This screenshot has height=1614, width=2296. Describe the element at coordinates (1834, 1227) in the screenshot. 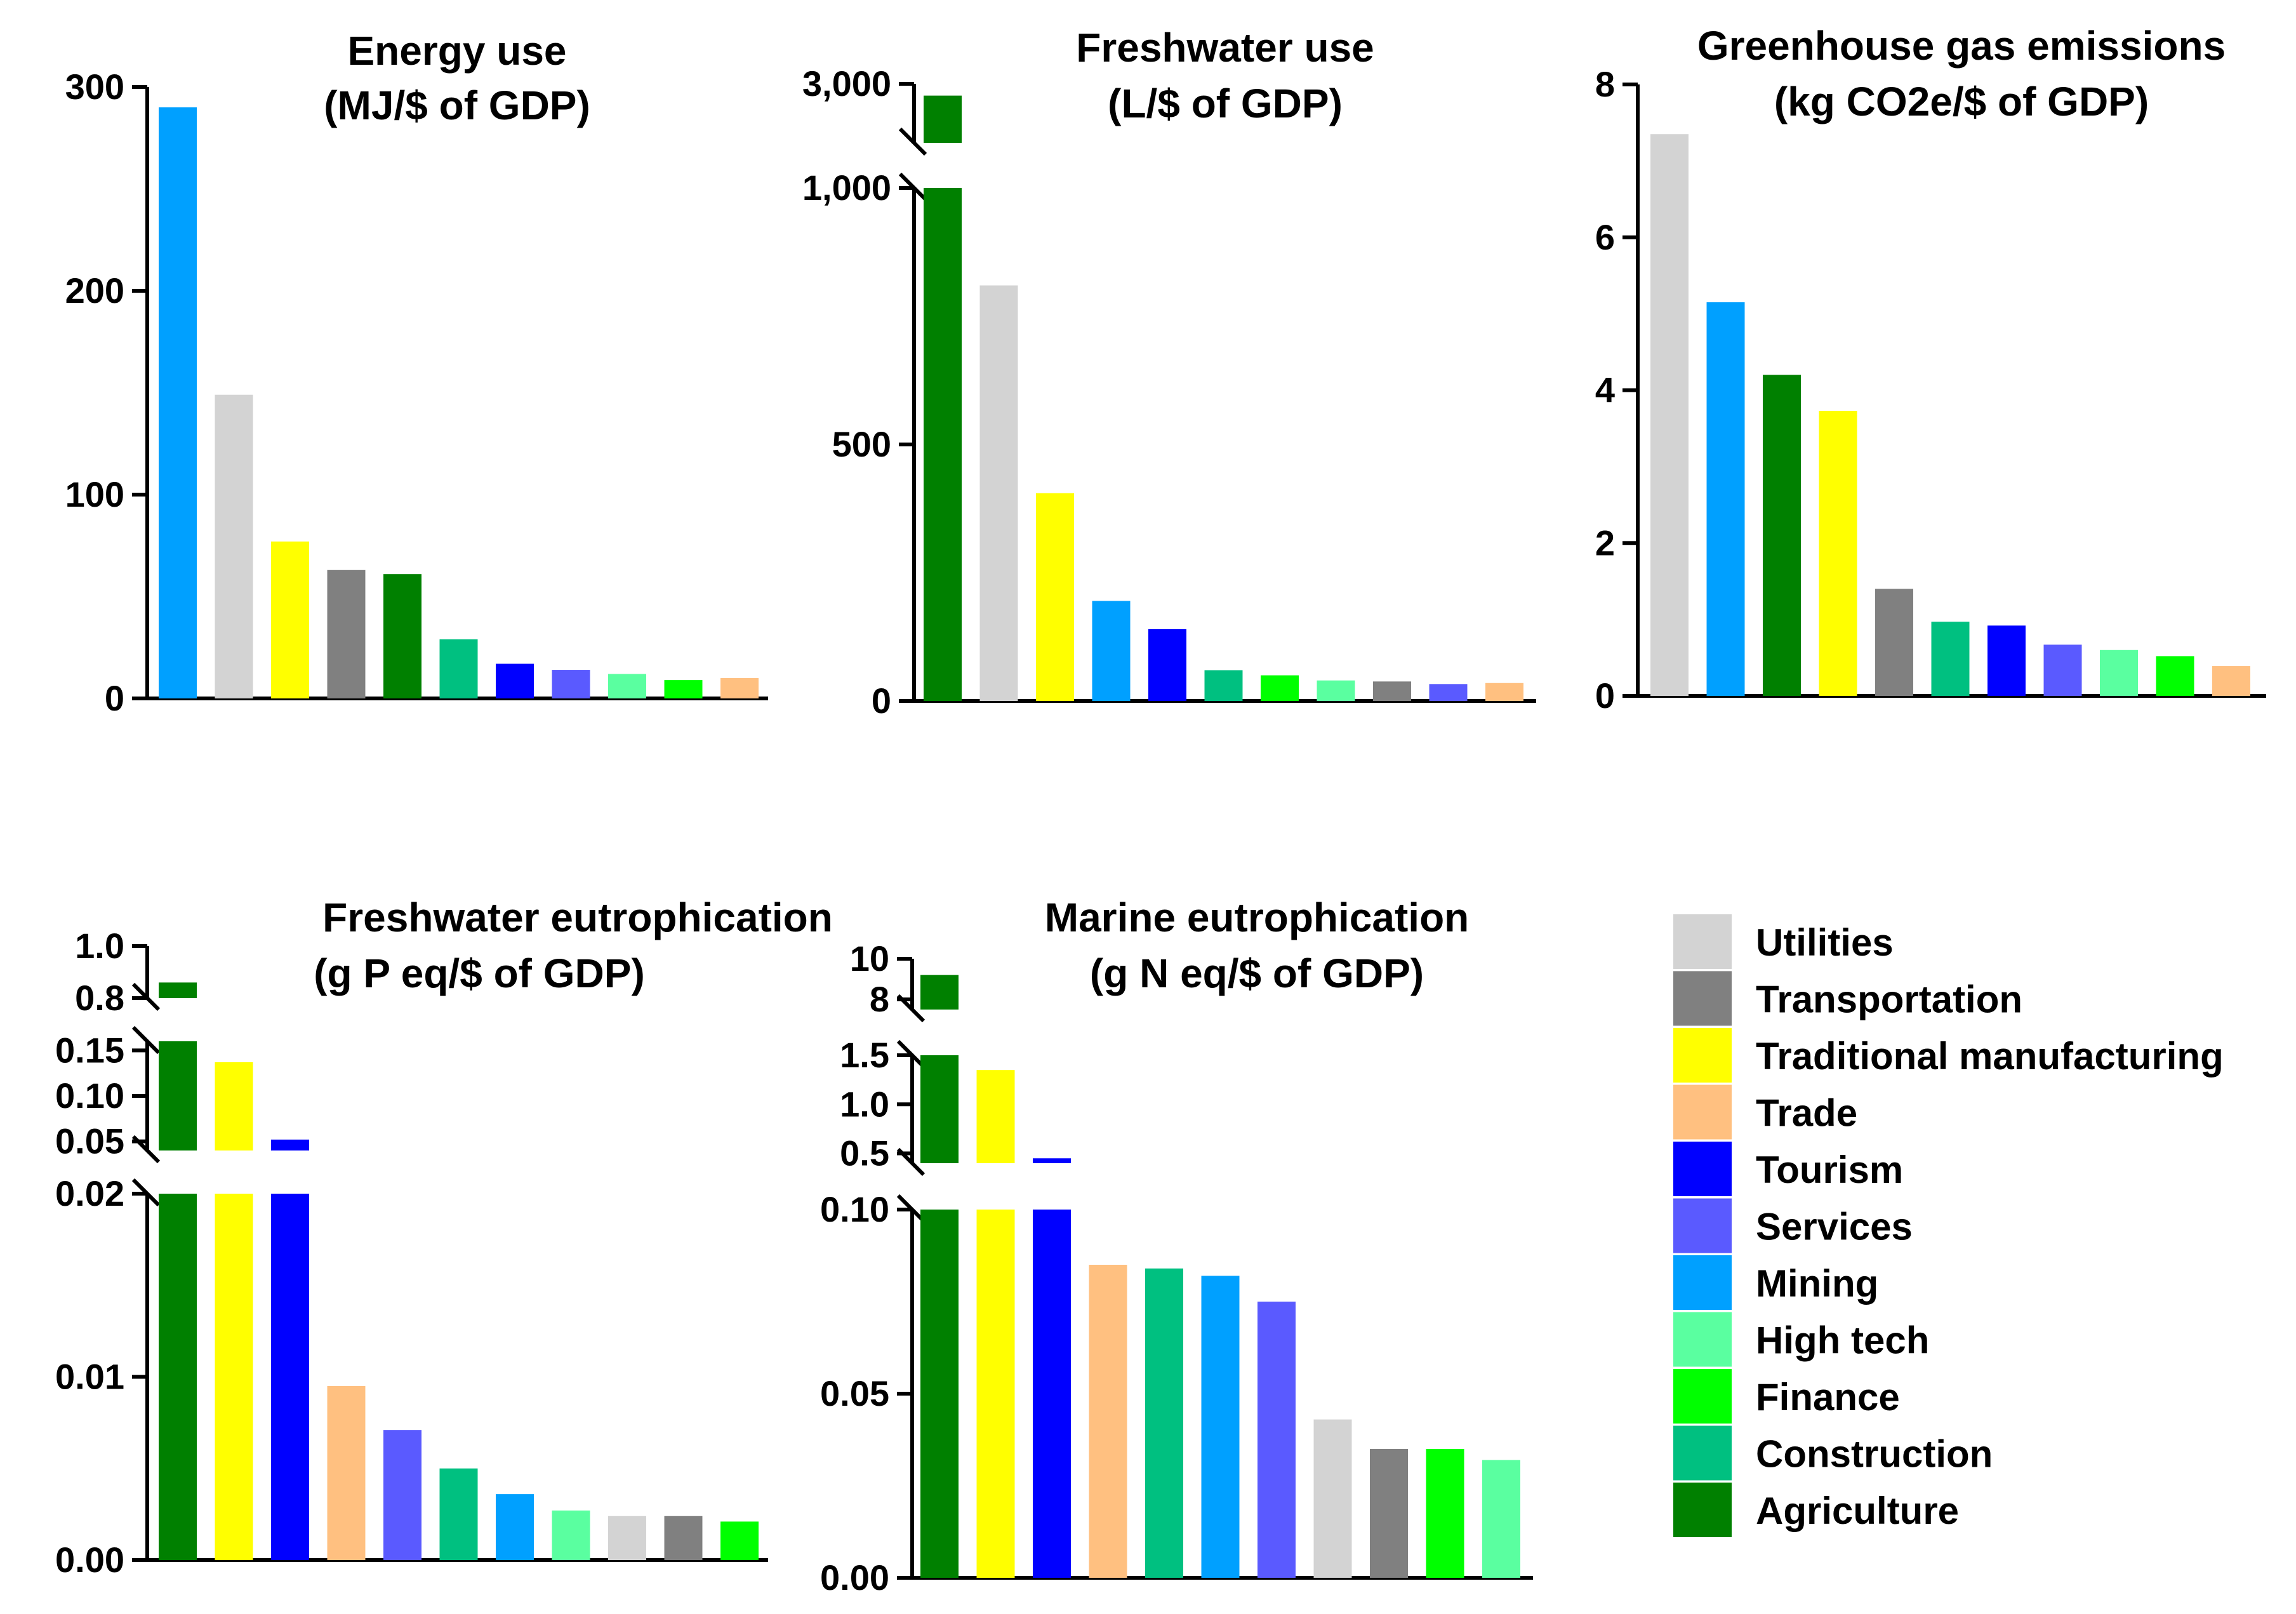

I see `legend-label: Services` at that location.